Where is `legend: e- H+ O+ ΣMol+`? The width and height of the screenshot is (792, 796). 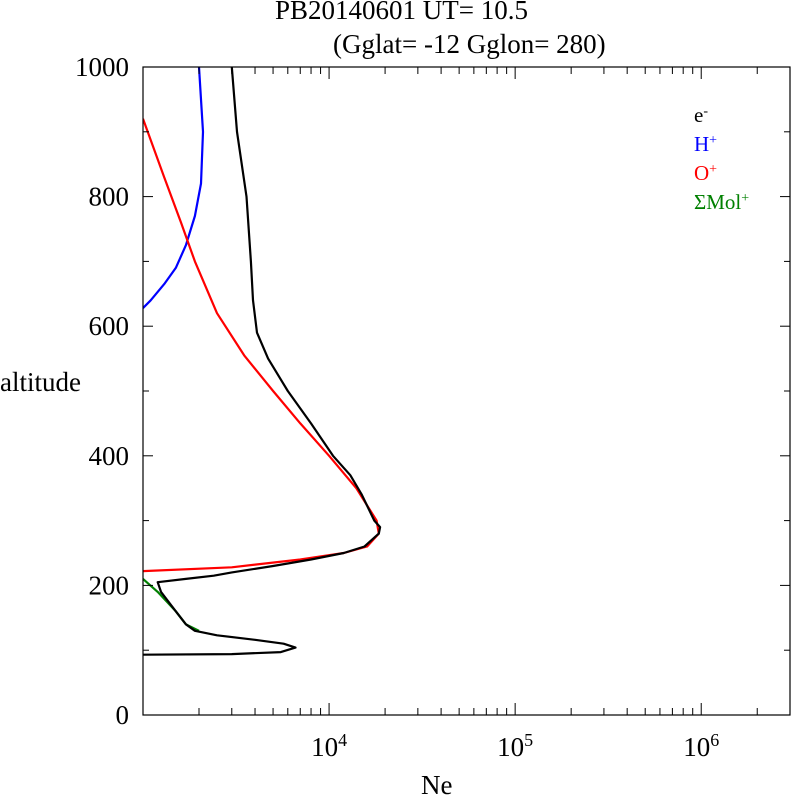
legend: e- H+ O+ ΣMol+ is located at coordinates (721, 158).